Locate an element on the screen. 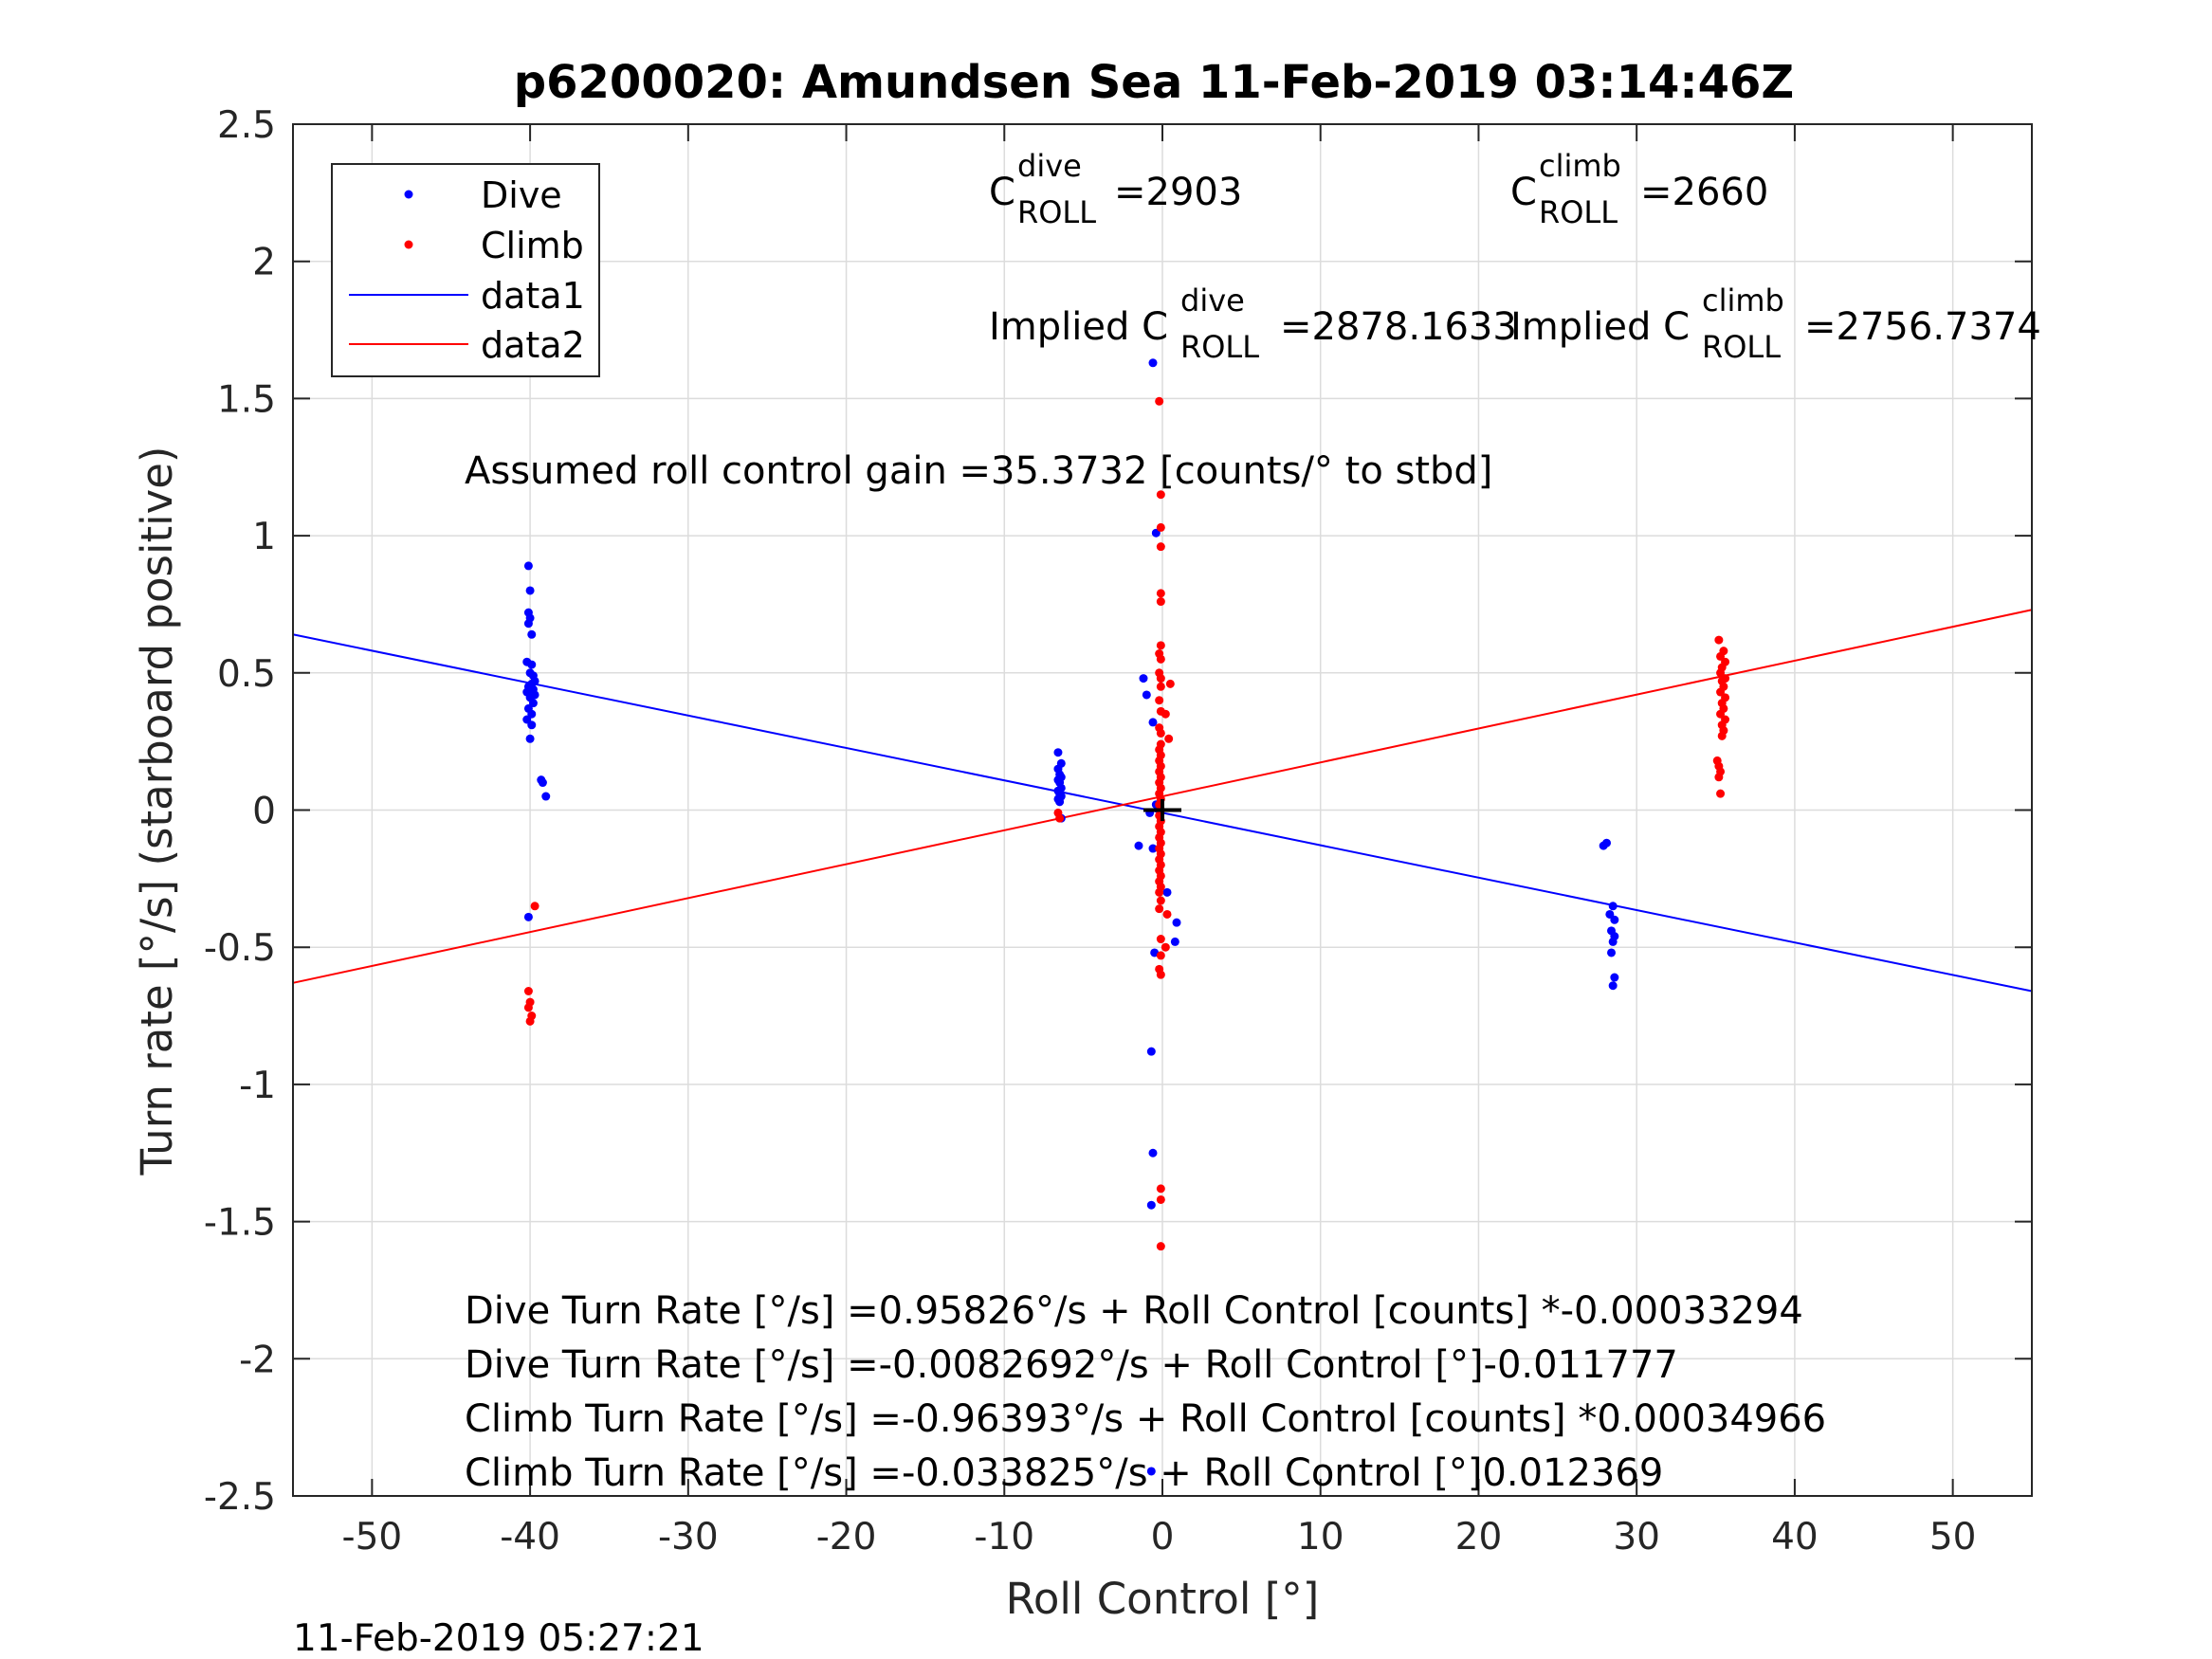 The height and width of the screenshot is (1659, 2212). legend-climb-label: Climb is located at coordinates (532, 245).